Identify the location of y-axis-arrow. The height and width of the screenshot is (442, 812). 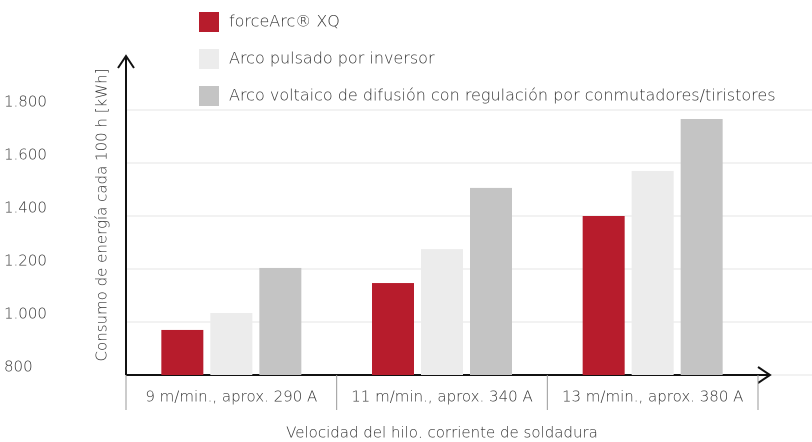
(126, 61).